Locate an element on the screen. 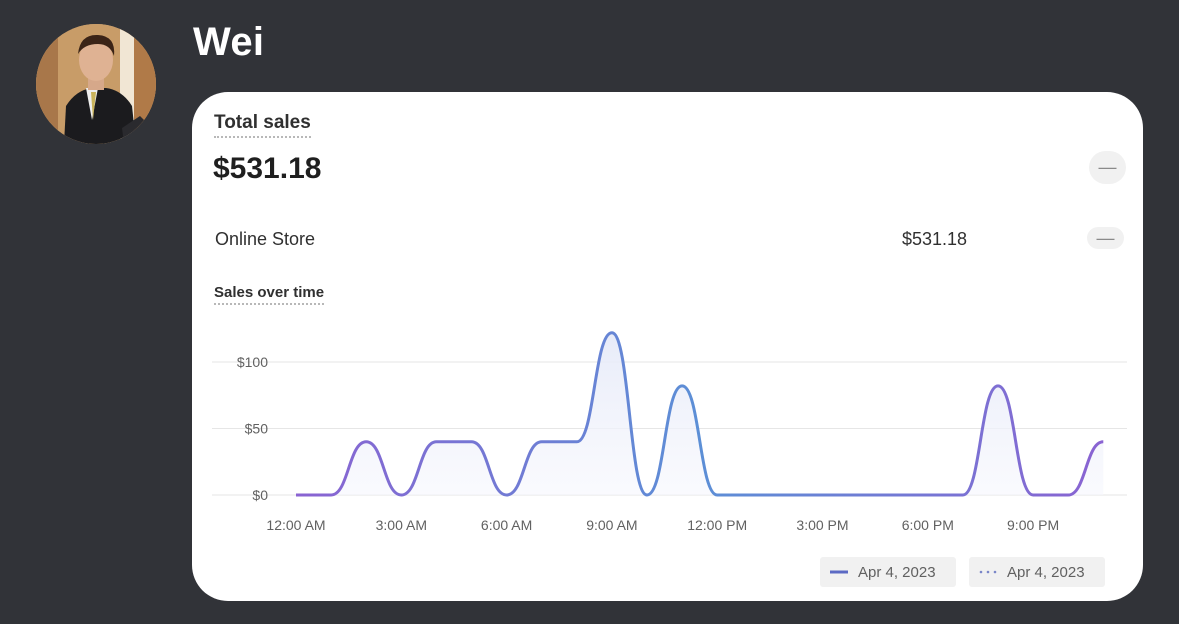  x-tick-label: 3:00 AM is located at coordinates (401, 525).